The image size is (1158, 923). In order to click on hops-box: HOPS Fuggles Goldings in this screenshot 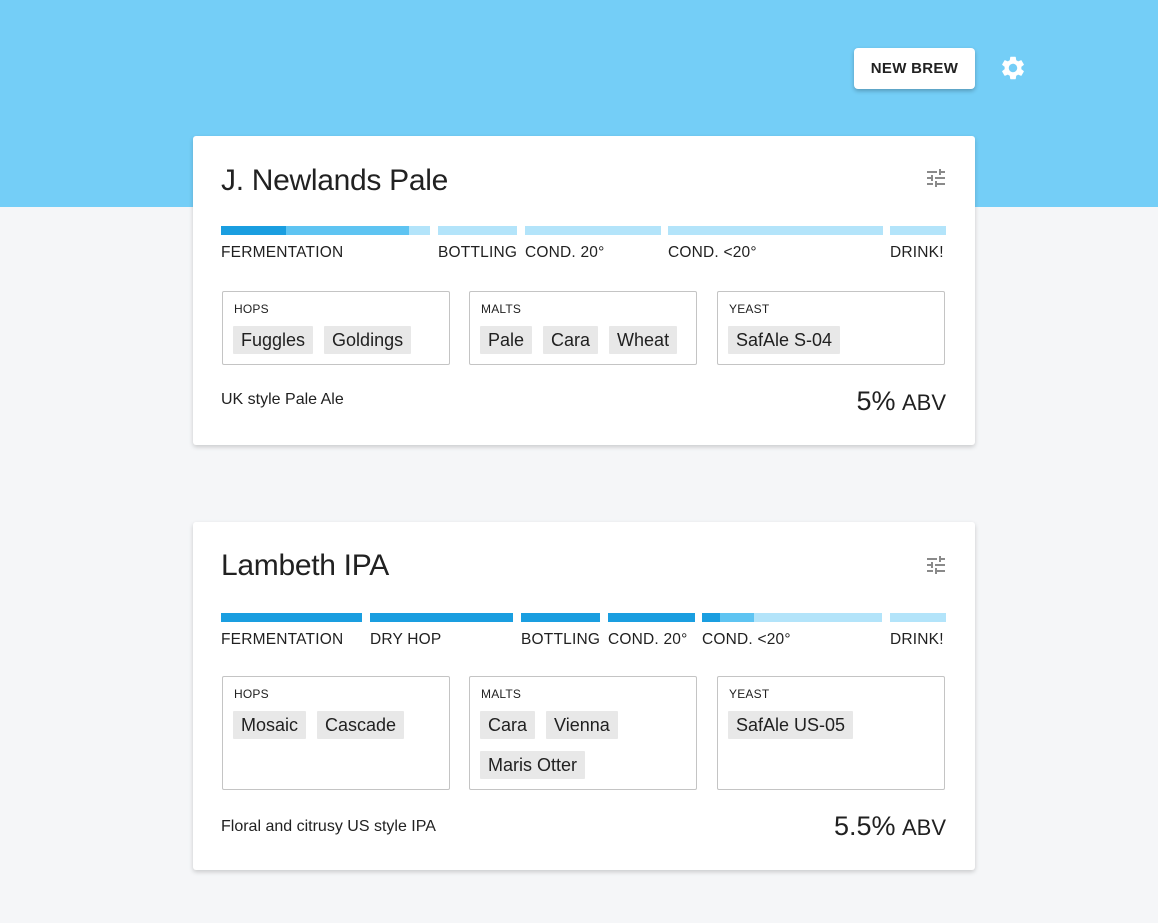, I will do `click(336, 328)`.